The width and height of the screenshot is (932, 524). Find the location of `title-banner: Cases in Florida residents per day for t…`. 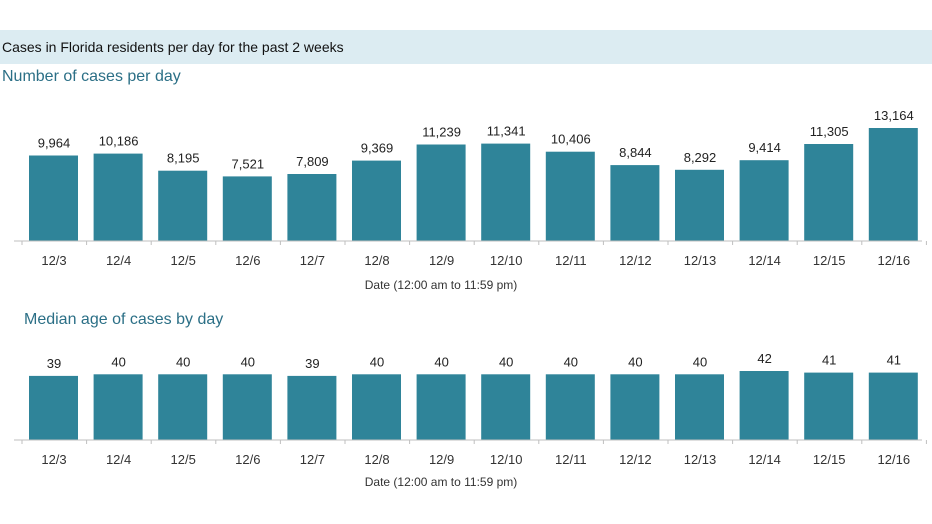

title-banner: Cases in Florida residents per day for t… is located at coordinates (466, 47).